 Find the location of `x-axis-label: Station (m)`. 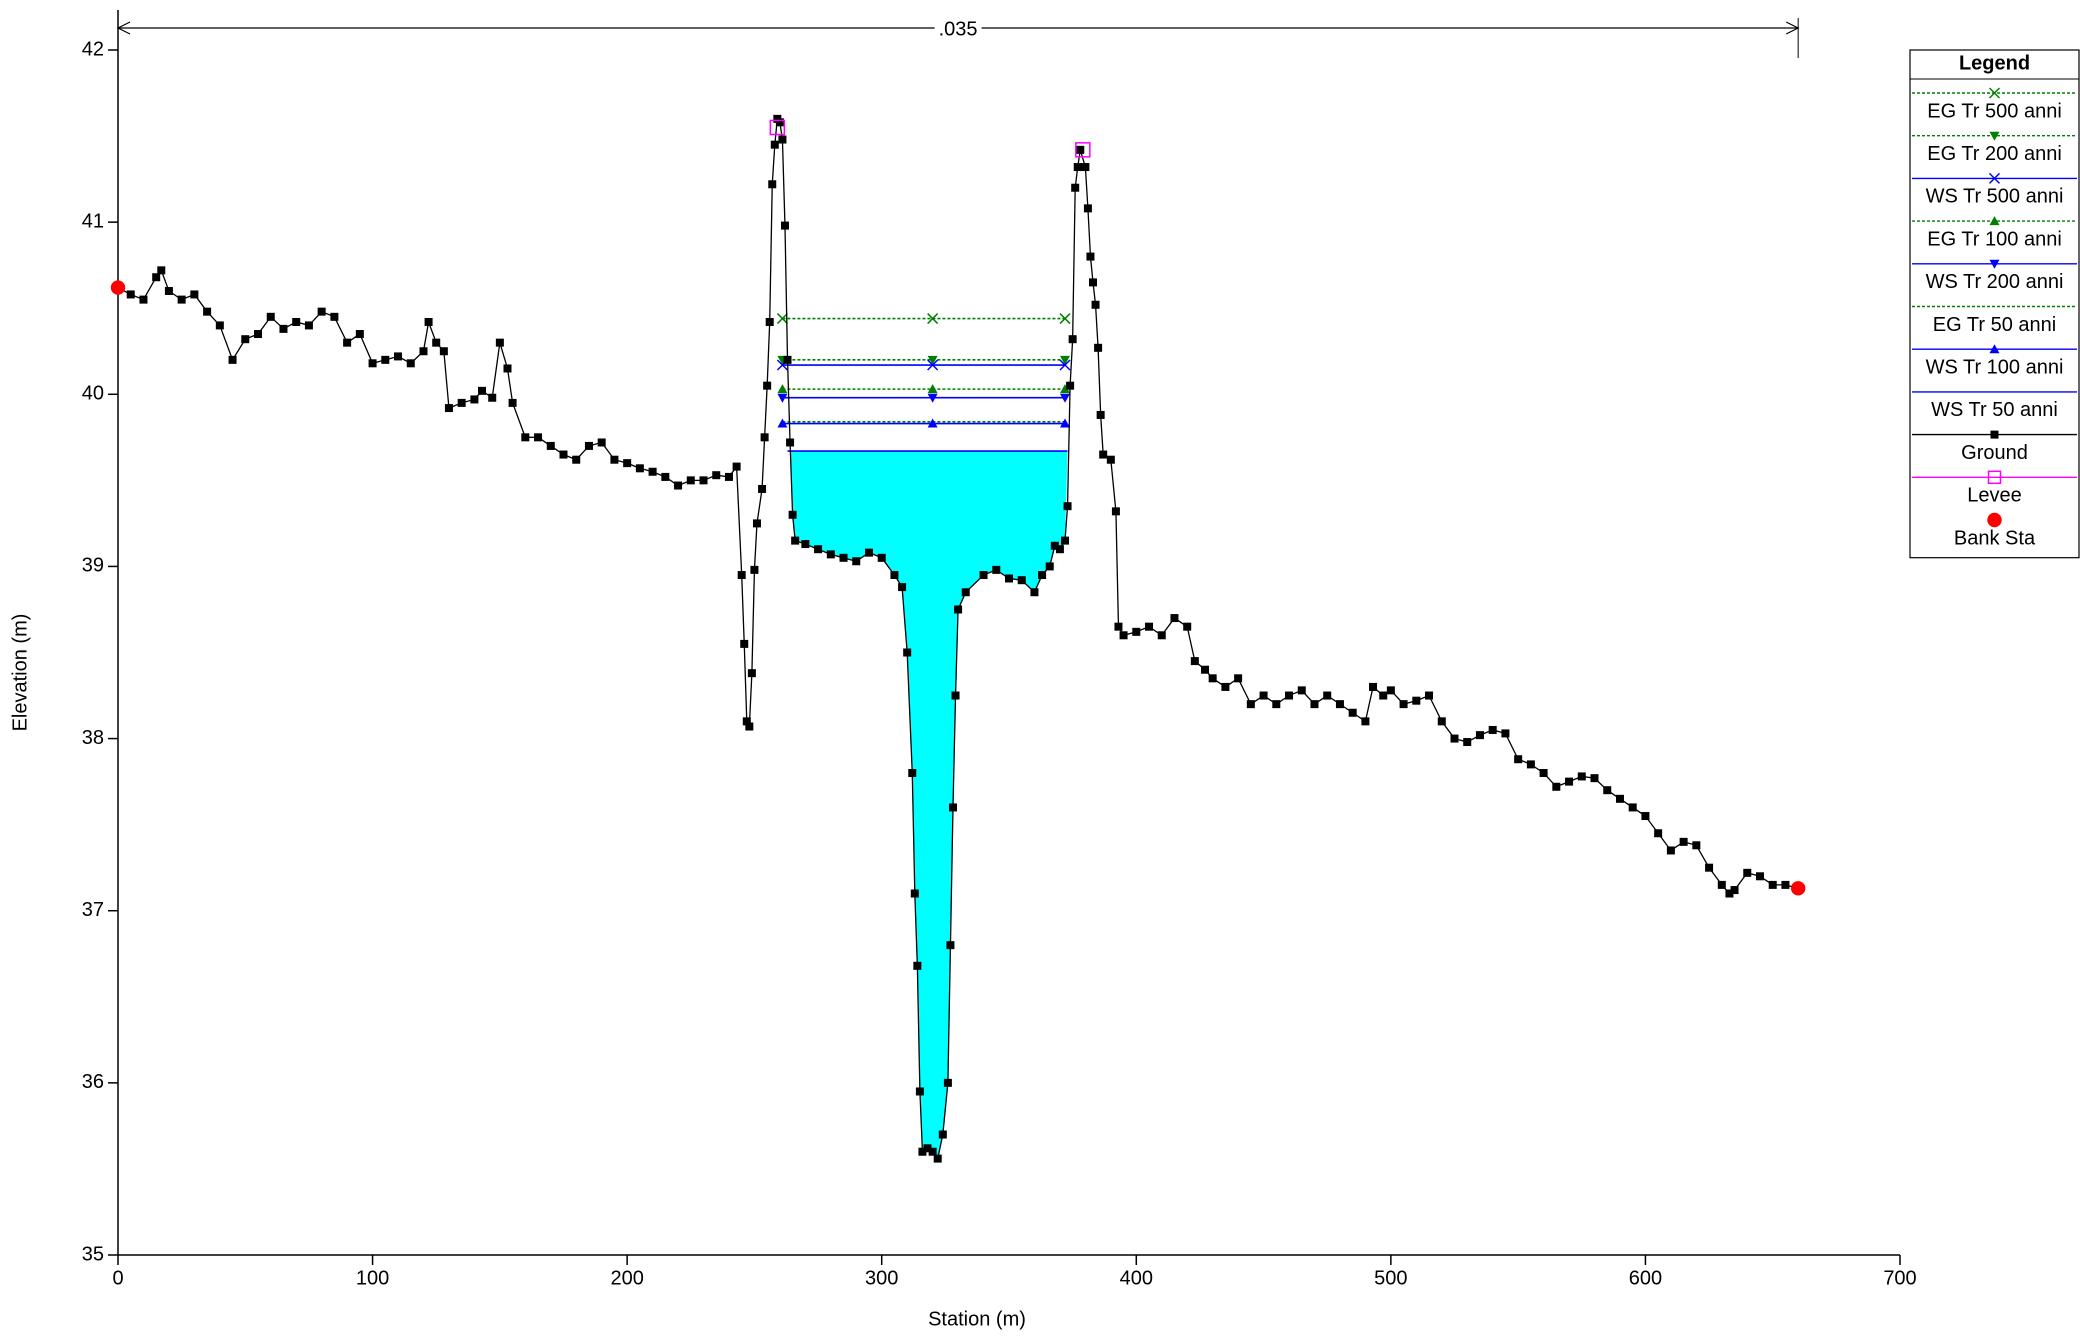

x-axis-label: Station (m) is located at coordinates (977, 1319).